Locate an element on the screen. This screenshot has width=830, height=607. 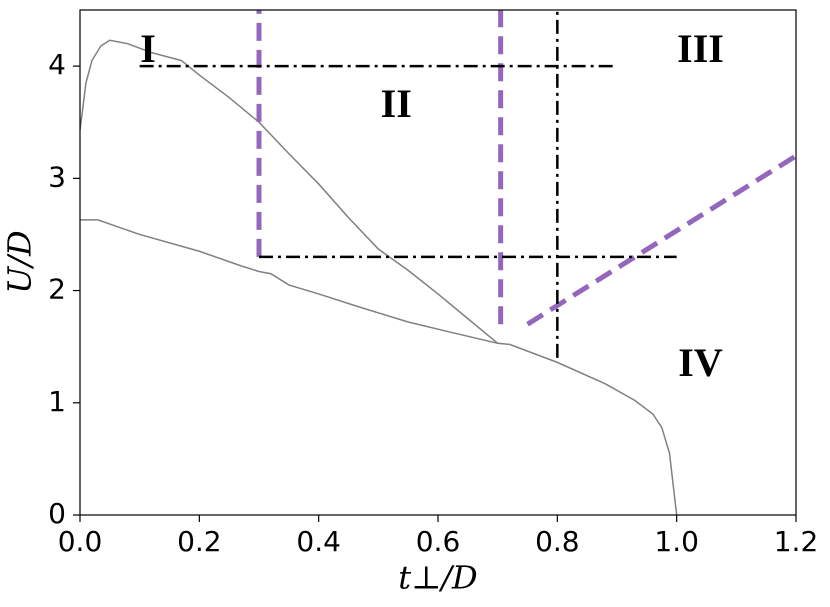
y-tick-label: 3 is located at coordinates (57, 176).